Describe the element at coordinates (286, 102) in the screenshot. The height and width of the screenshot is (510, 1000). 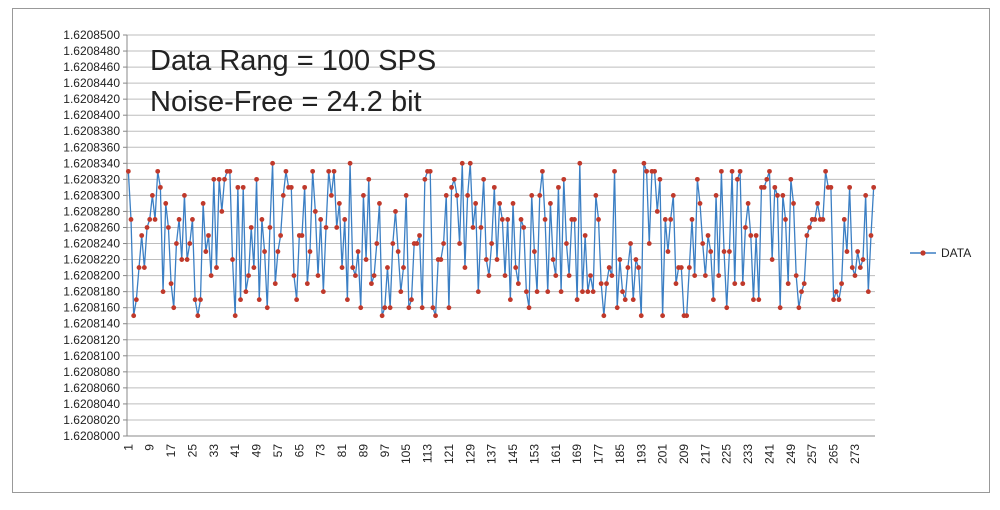
I see `annotation: Noise-Free = 24.2 bit` at that location.